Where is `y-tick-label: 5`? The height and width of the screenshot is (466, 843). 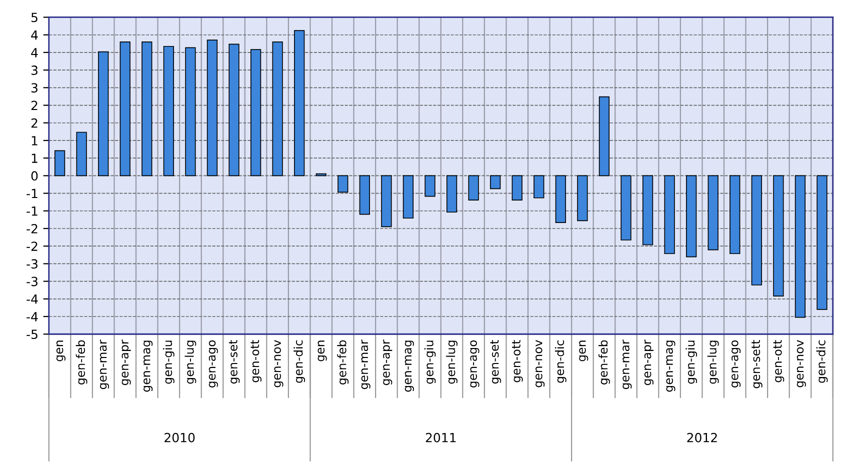
y-tick-label: 5 is located at coordinates (34, 17).